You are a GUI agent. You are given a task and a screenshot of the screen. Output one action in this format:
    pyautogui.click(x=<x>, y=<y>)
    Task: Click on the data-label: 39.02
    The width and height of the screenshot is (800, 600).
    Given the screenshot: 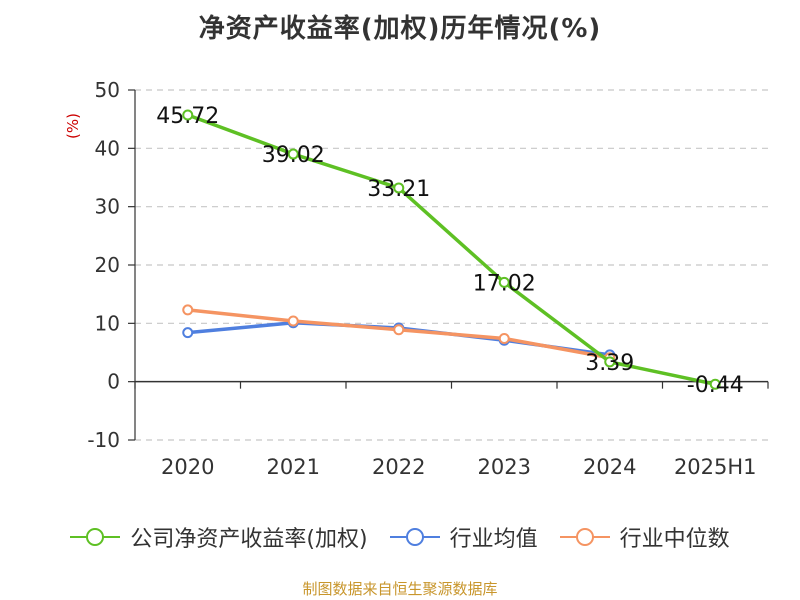 What is the action you would take?
    pyautogui.click(x=293, y=155)
    